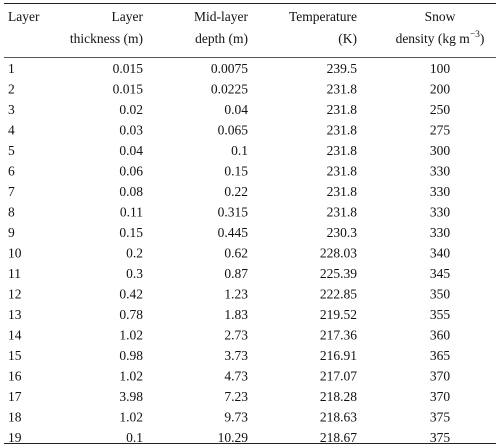  I want to click on cell: 218.67, so click(338, 437).